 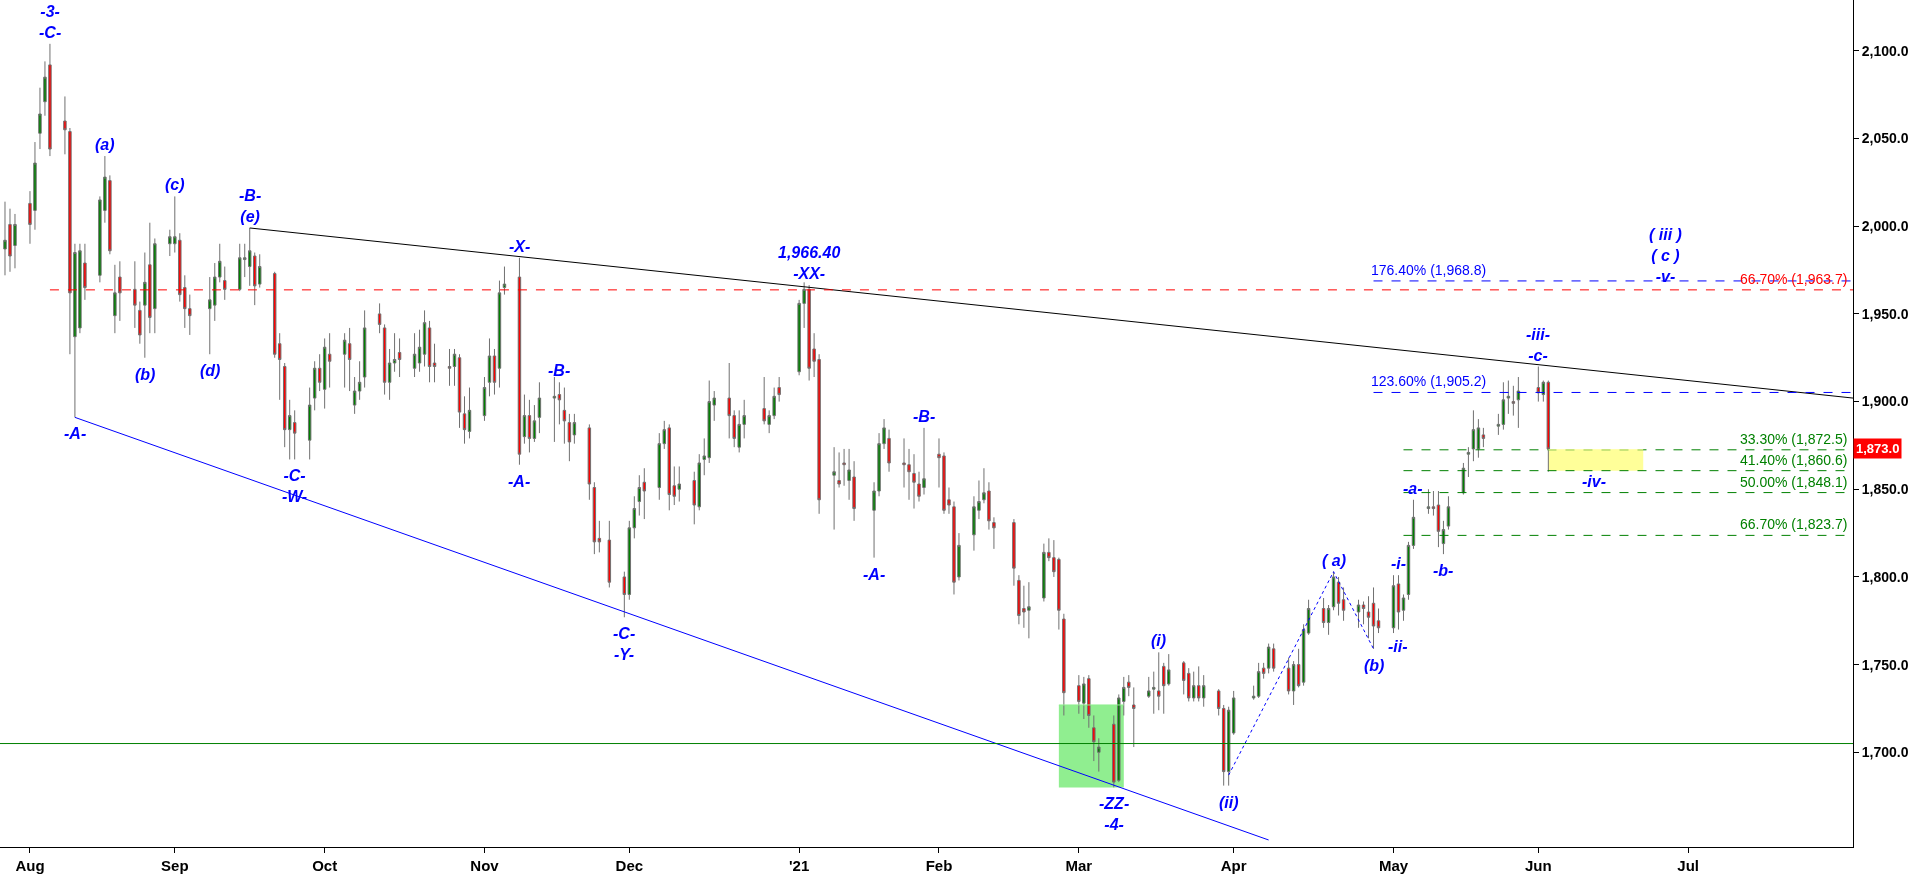 What do you see at coordinates (1413, 488) in the screenshot?
I see `annotation: -a-` at bounding box center [1413, 488].